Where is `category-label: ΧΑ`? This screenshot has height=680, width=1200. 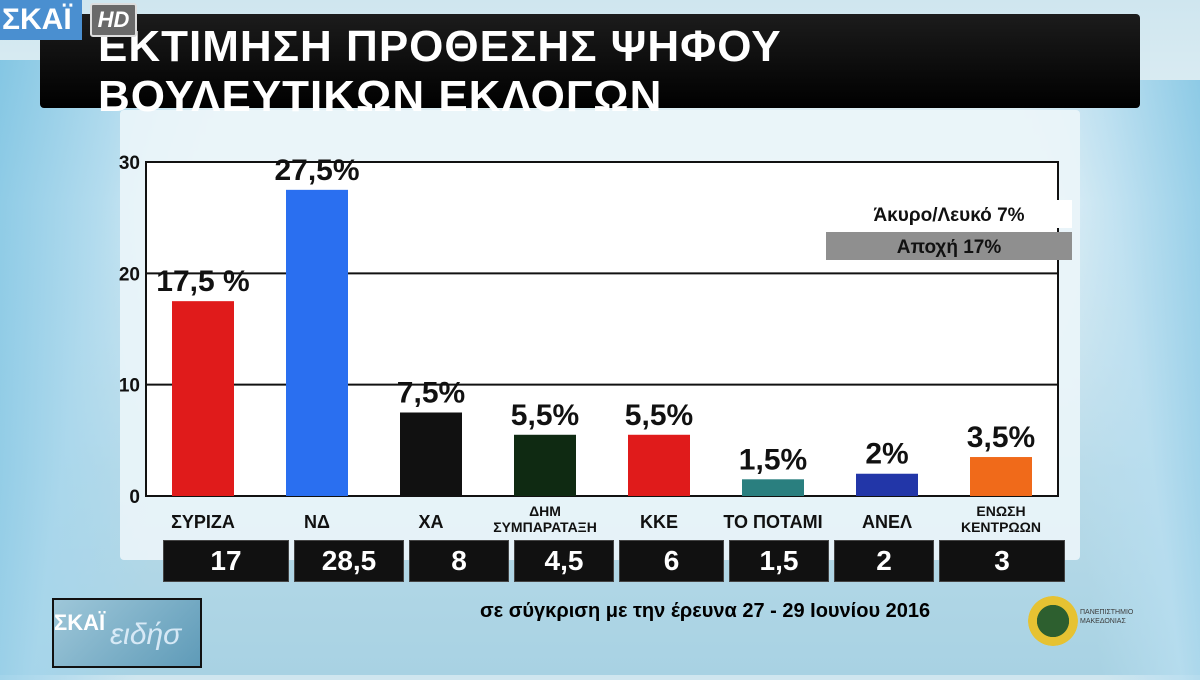
category-label: ΧΑ is located at coordinates (430, 522).